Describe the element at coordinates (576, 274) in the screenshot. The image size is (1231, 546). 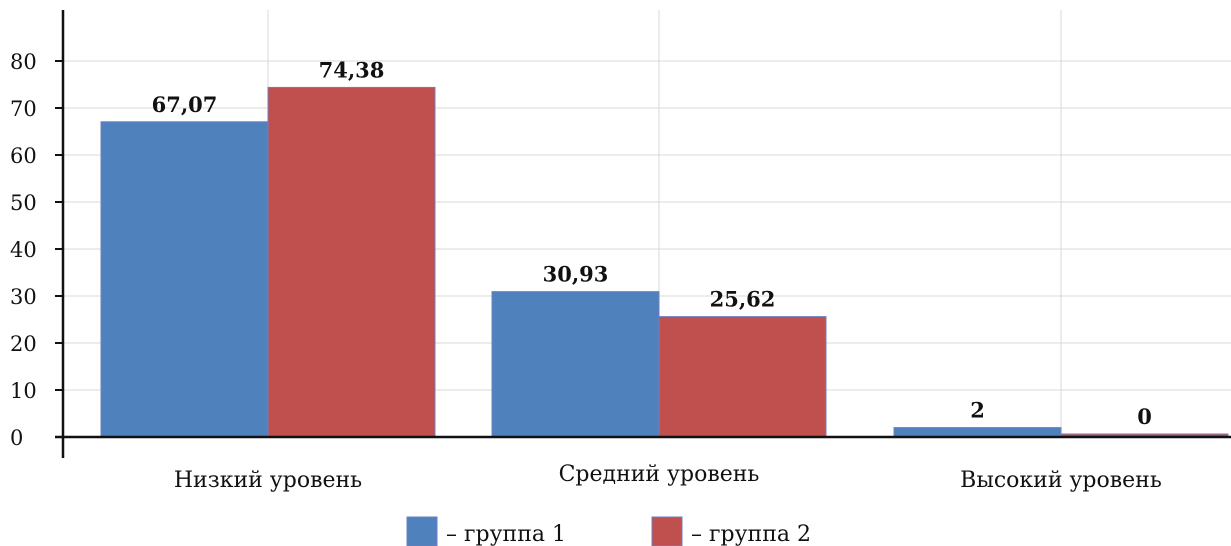
I see `data-label: 30,93` at that location.